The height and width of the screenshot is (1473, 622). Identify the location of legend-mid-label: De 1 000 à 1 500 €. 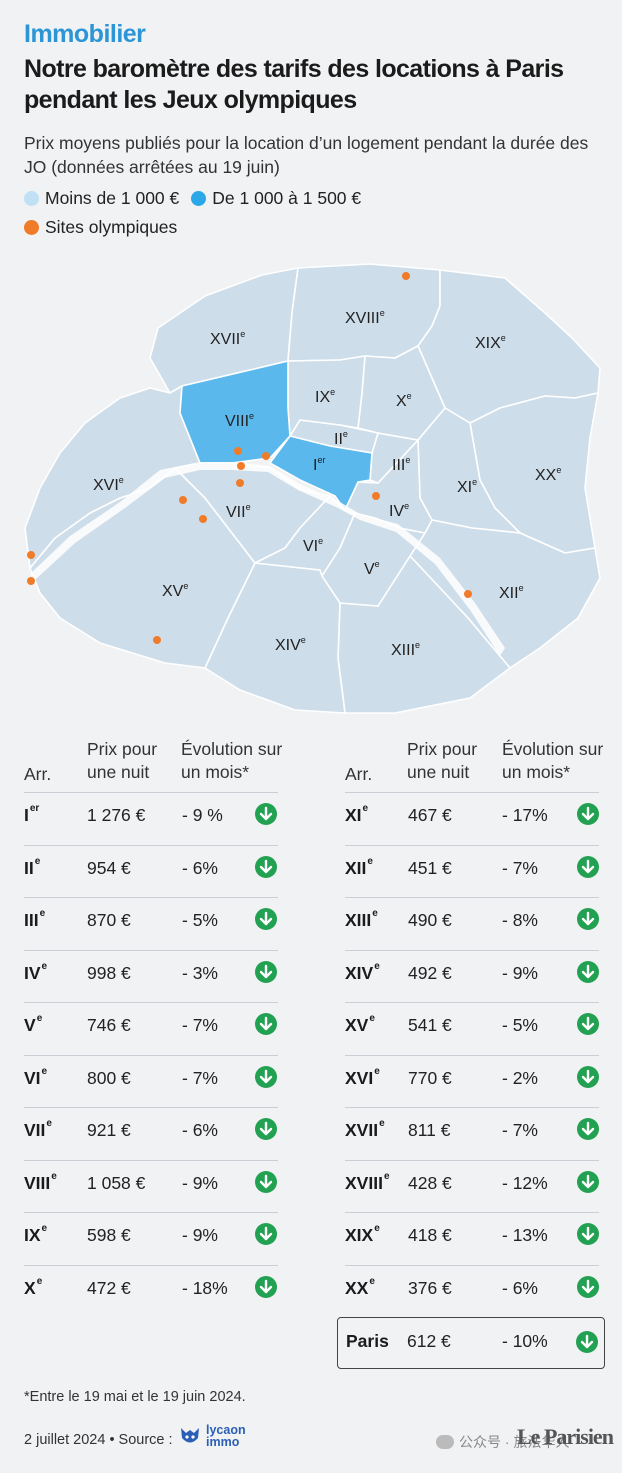
(287, 198).